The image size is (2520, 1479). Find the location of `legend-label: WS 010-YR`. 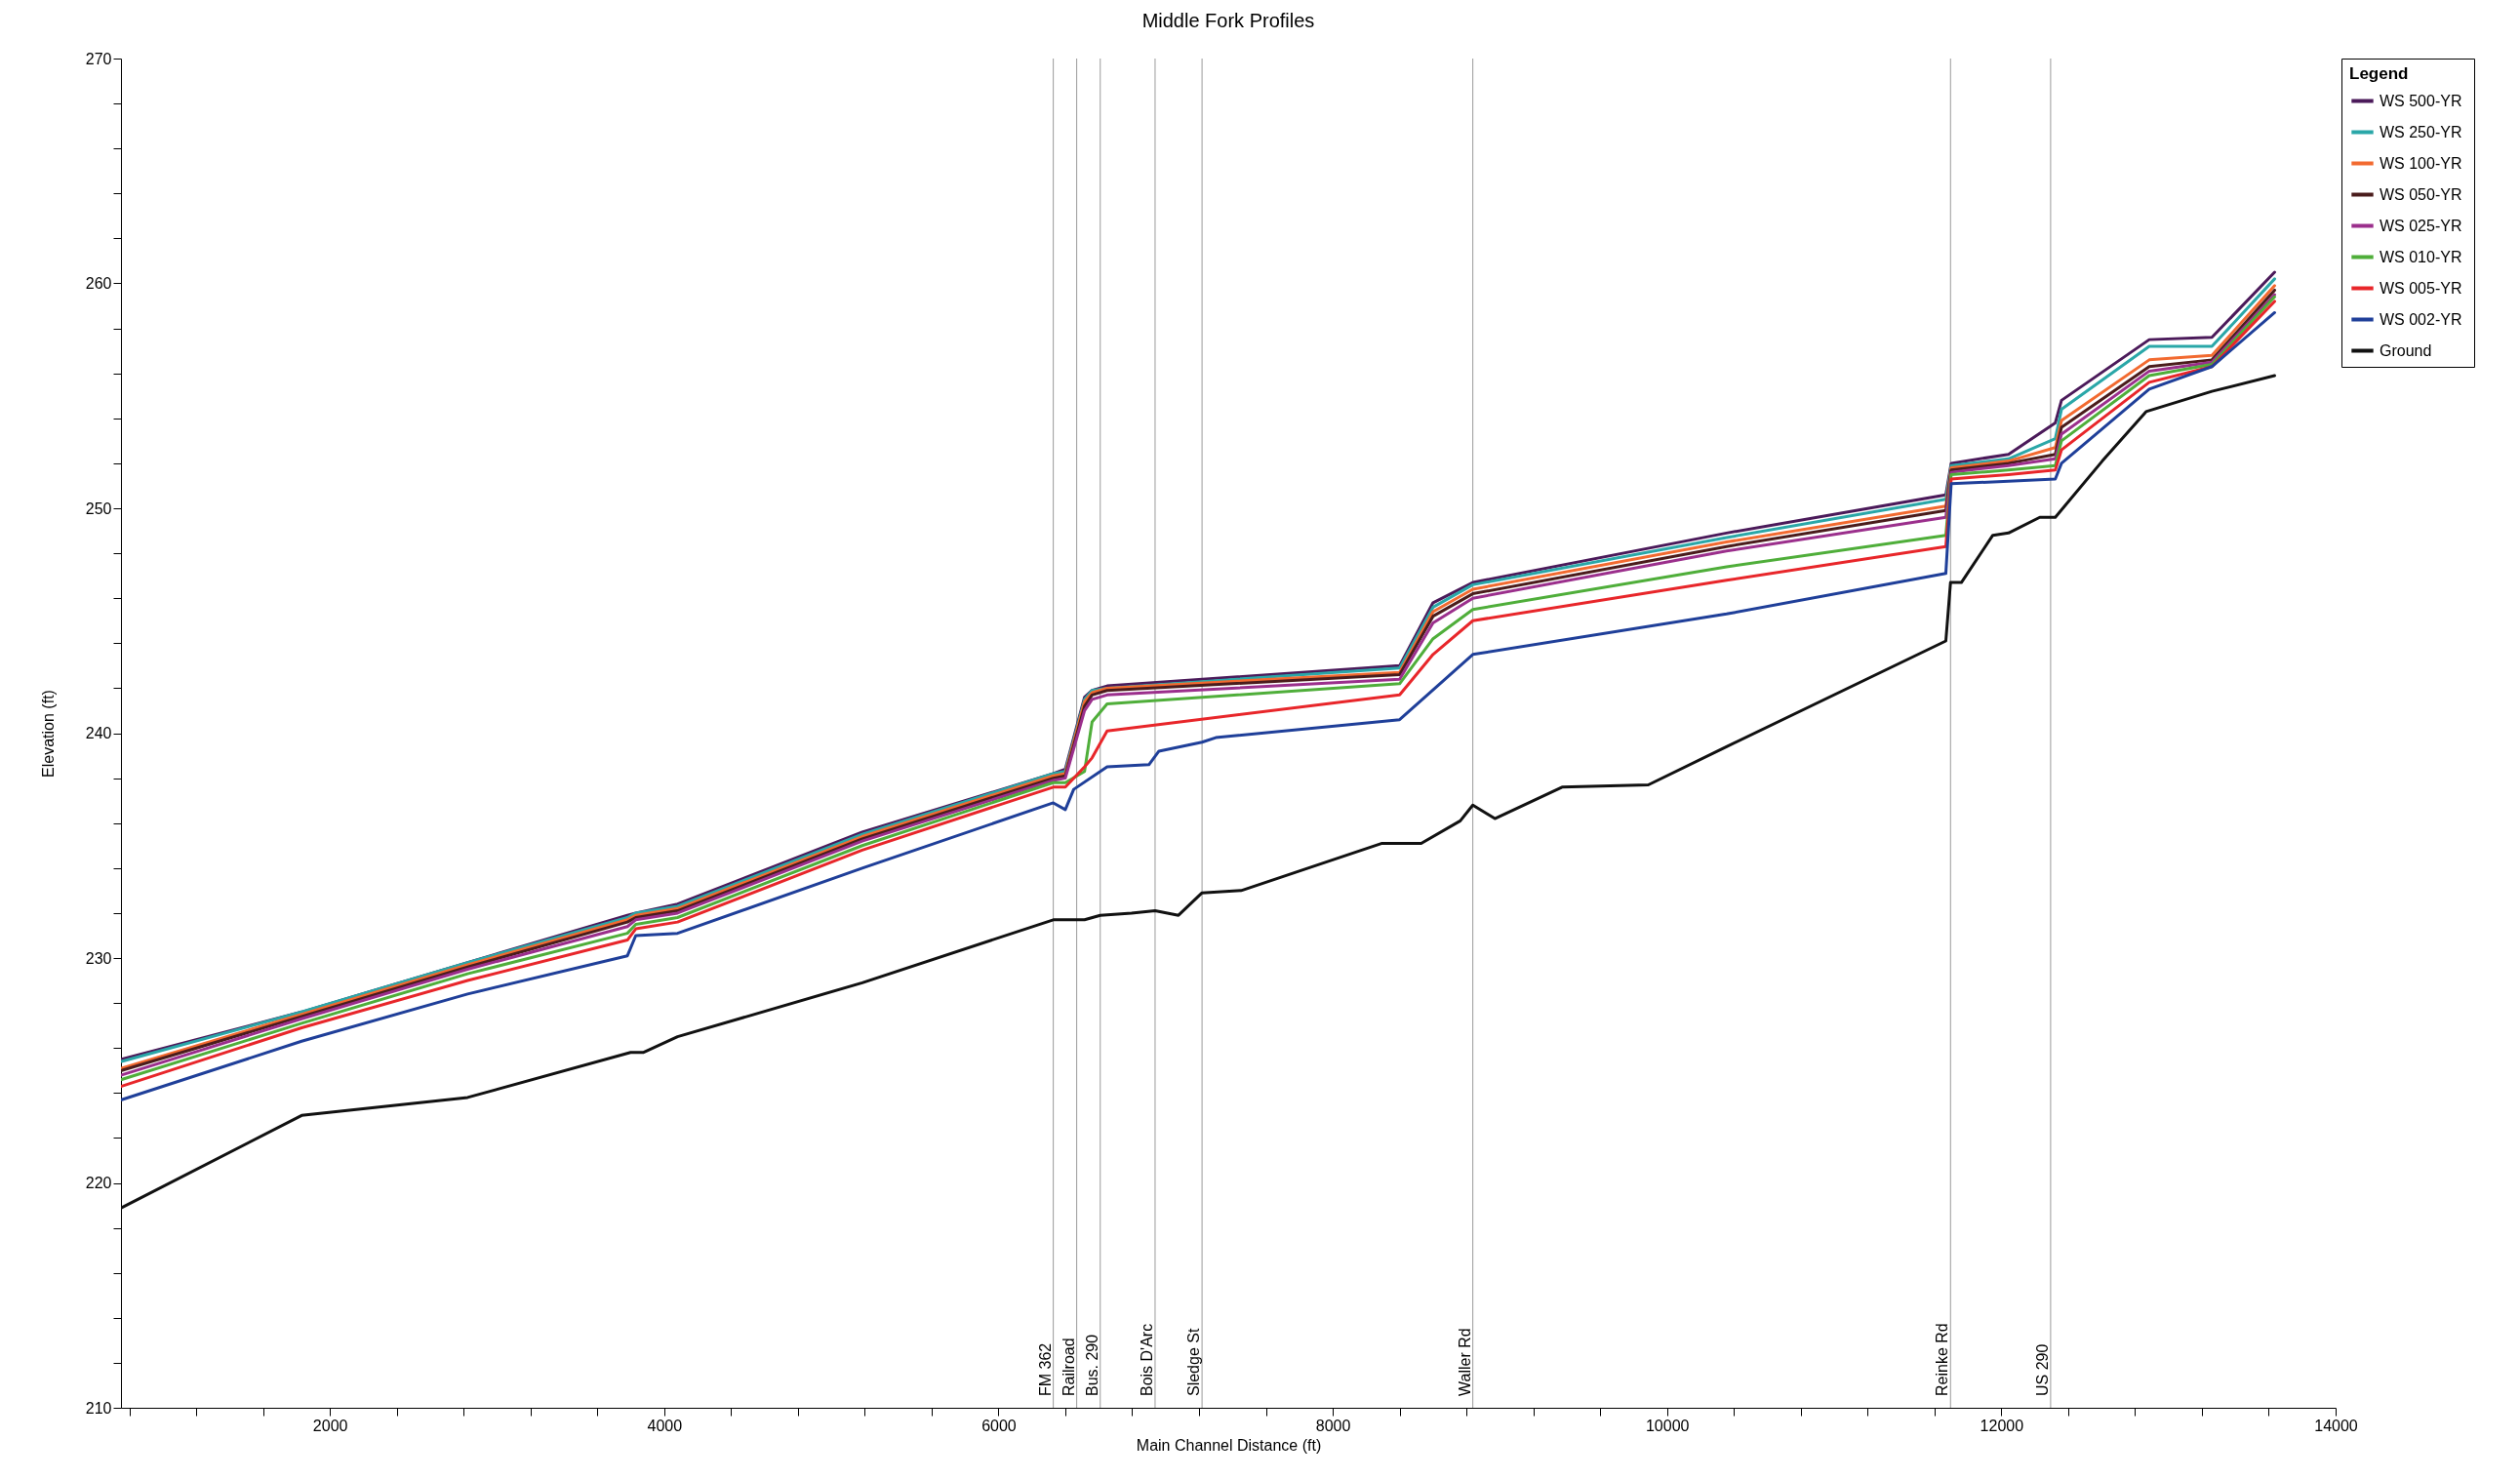

legend-label: WS 010-YR is located at coordinates (2421, 256).